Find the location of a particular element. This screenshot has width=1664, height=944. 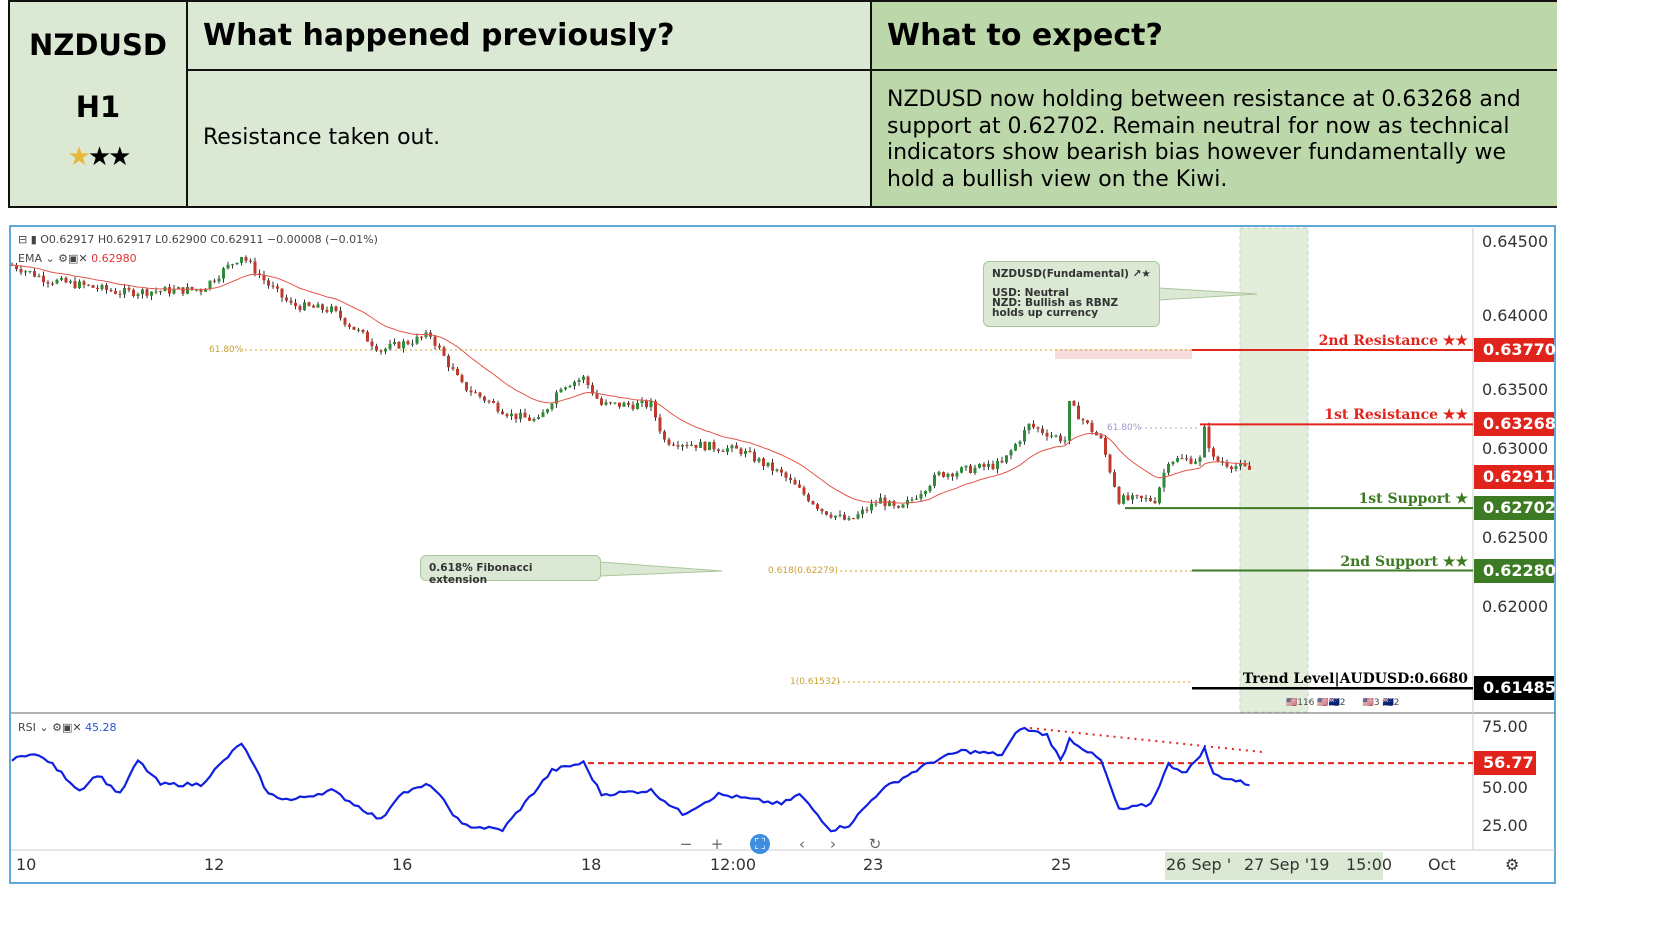

rsi-legend: RSI ⌄ ⚙▣✕ 45.28 is located at coordinates (67, 727).